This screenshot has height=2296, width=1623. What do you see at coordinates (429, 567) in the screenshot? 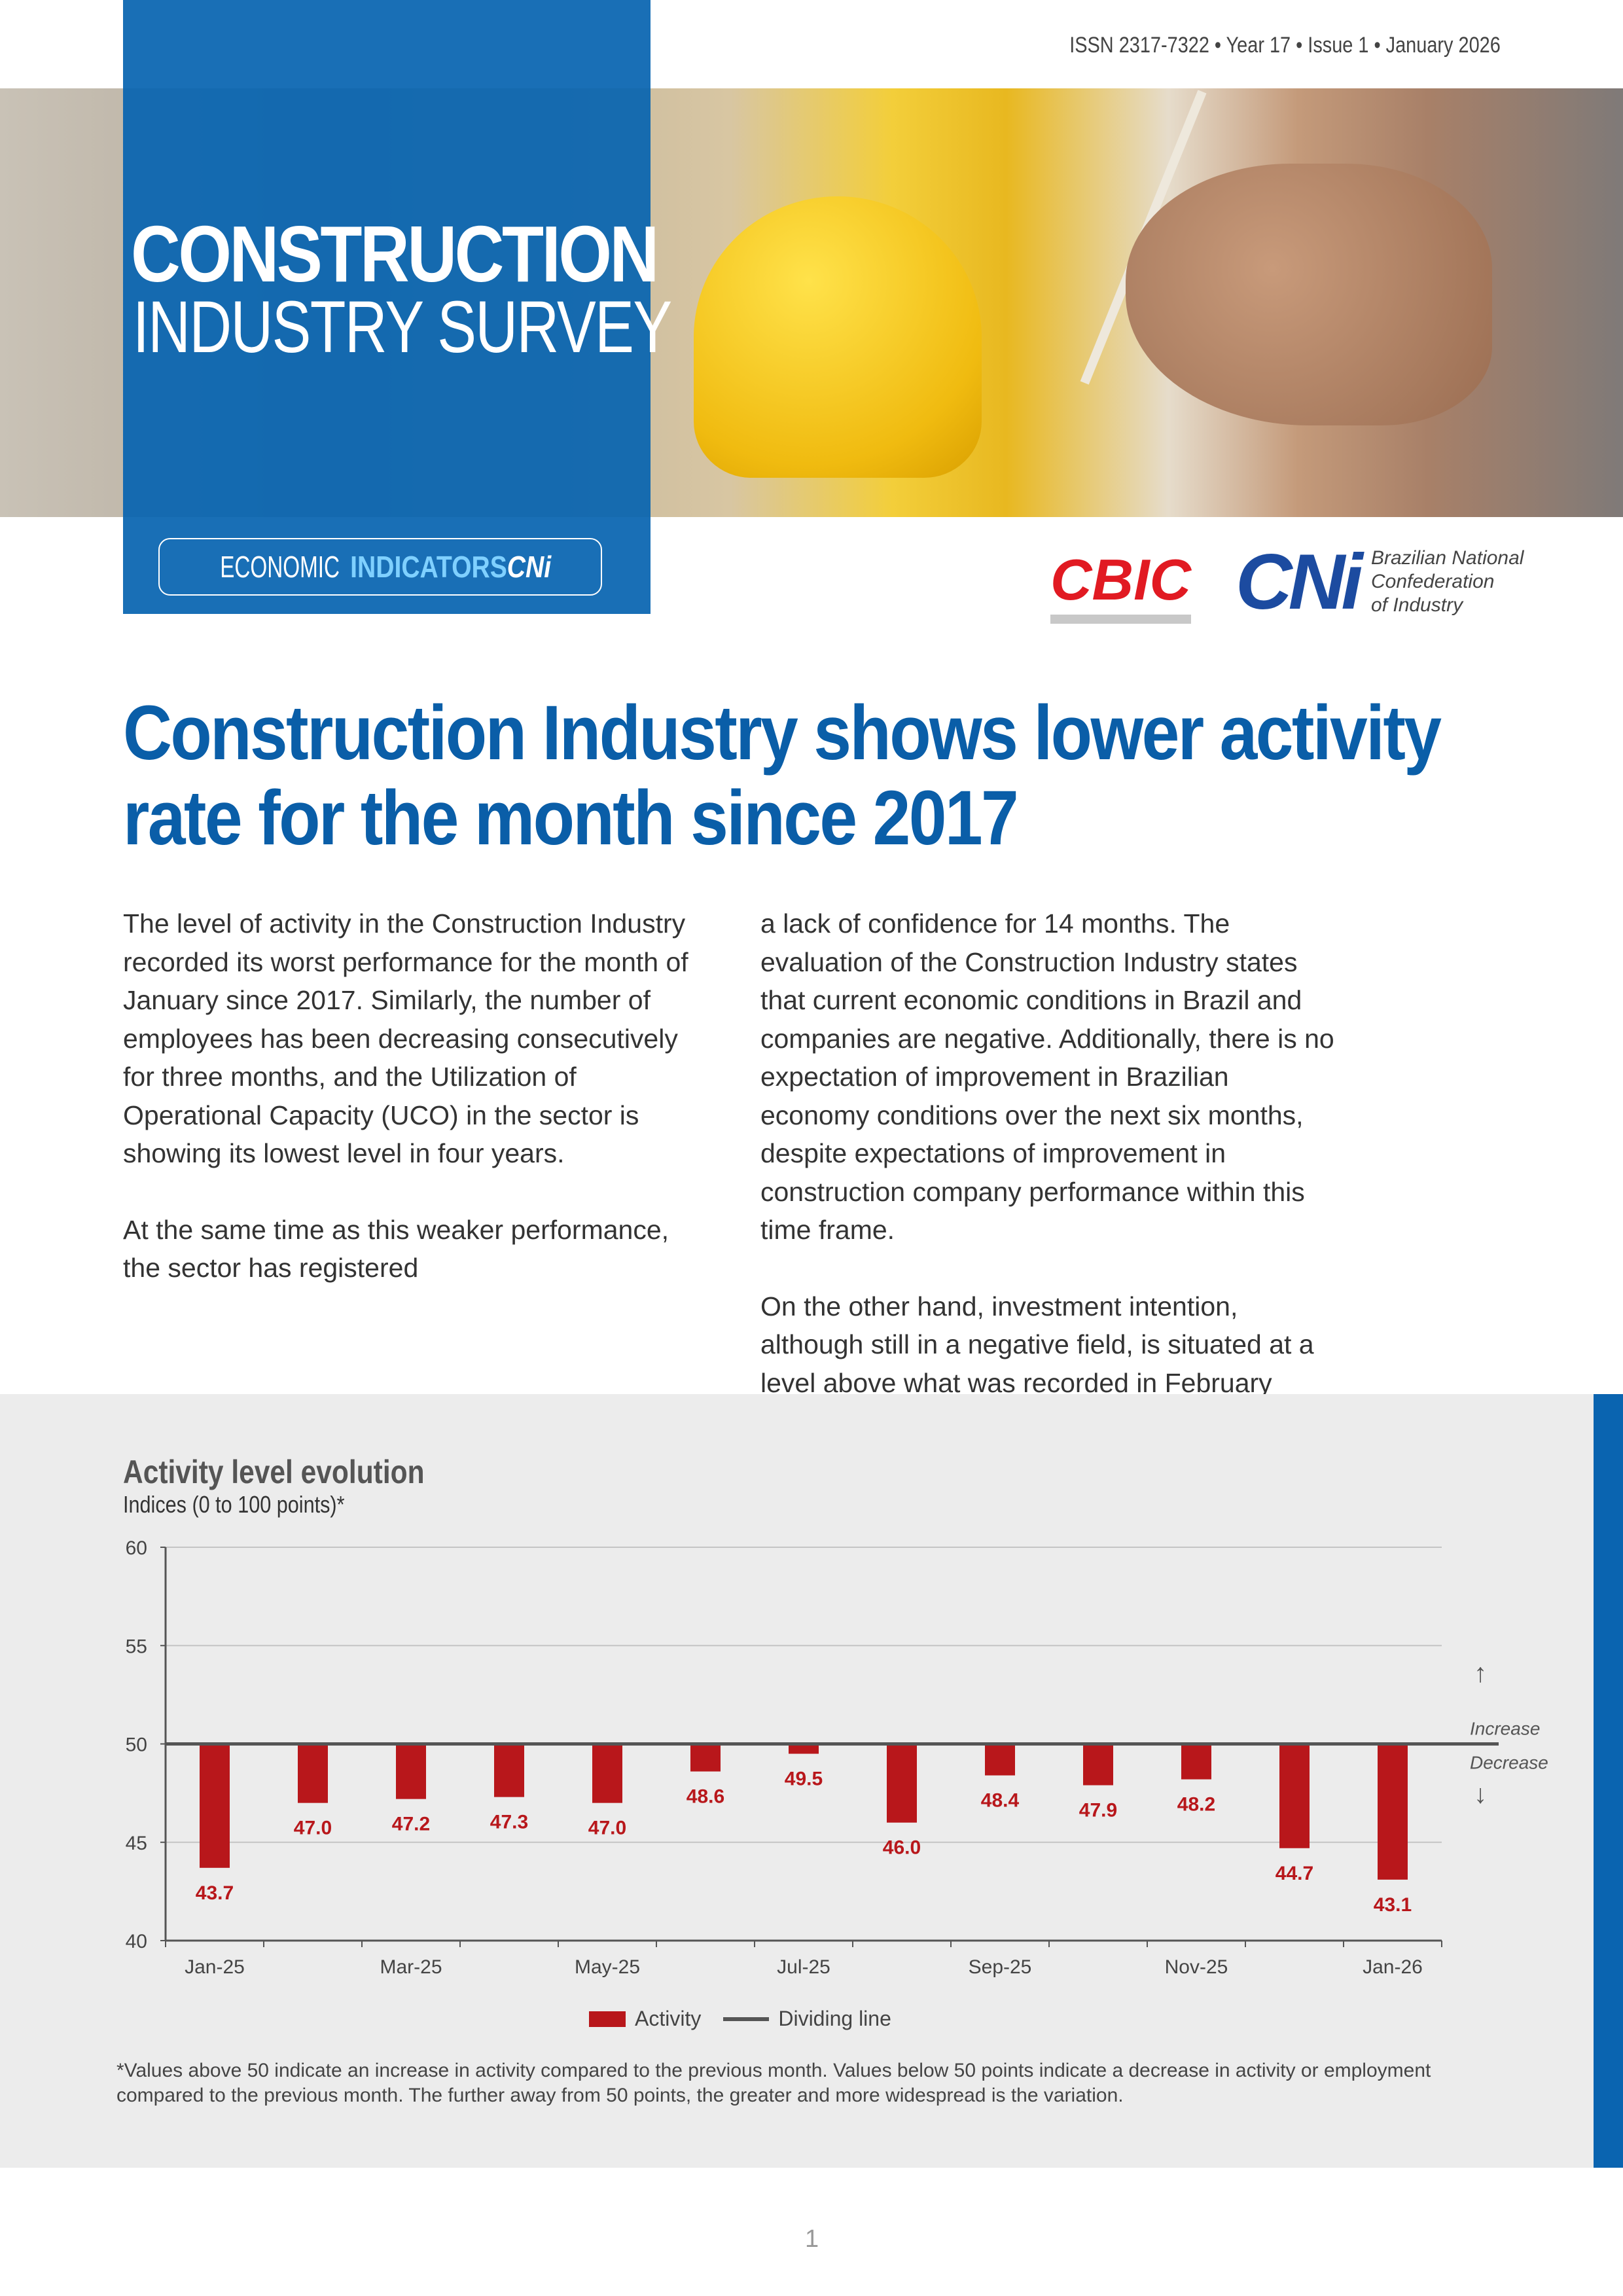
I see `series-b: INDICATORS` at bounding box center [429, 567].